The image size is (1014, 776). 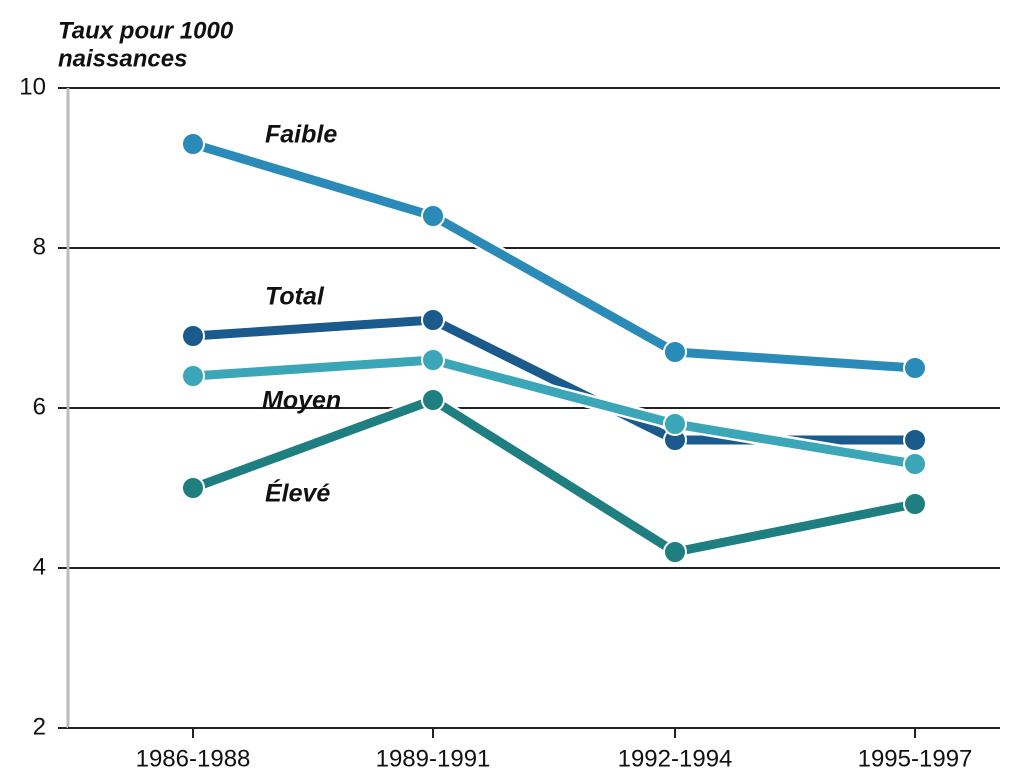 What do you see at coordinates (39, 246) in the screenshot?
I see `y-tick-label: 8` at bounding box center [39, 246].